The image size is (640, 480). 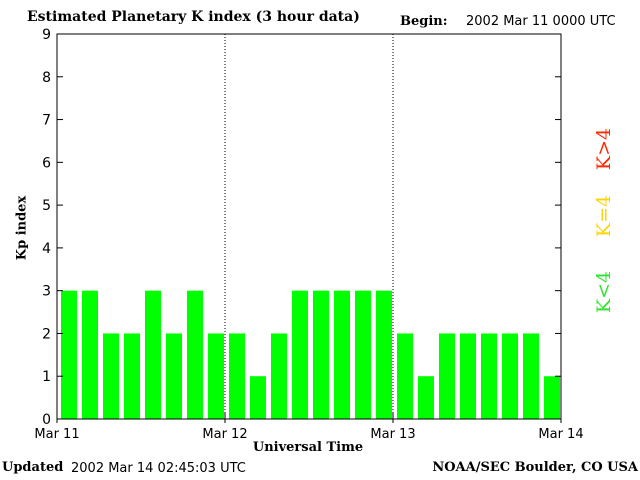 What do you see at coordinates (46, 121) in the screenshot?
I see `y-tick-label: 7` at bounding box center [46, 121].